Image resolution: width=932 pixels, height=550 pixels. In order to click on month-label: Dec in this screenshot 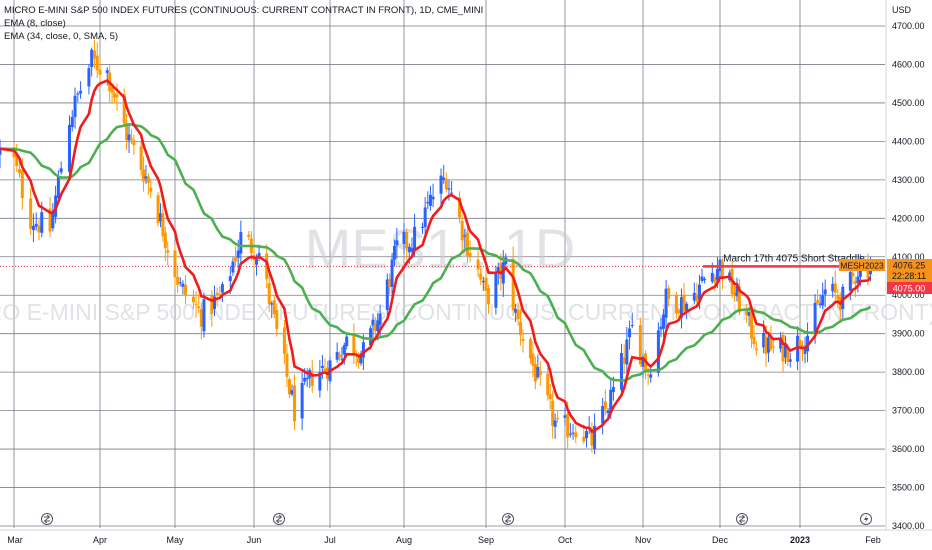, I will do `click(720, 540)`.